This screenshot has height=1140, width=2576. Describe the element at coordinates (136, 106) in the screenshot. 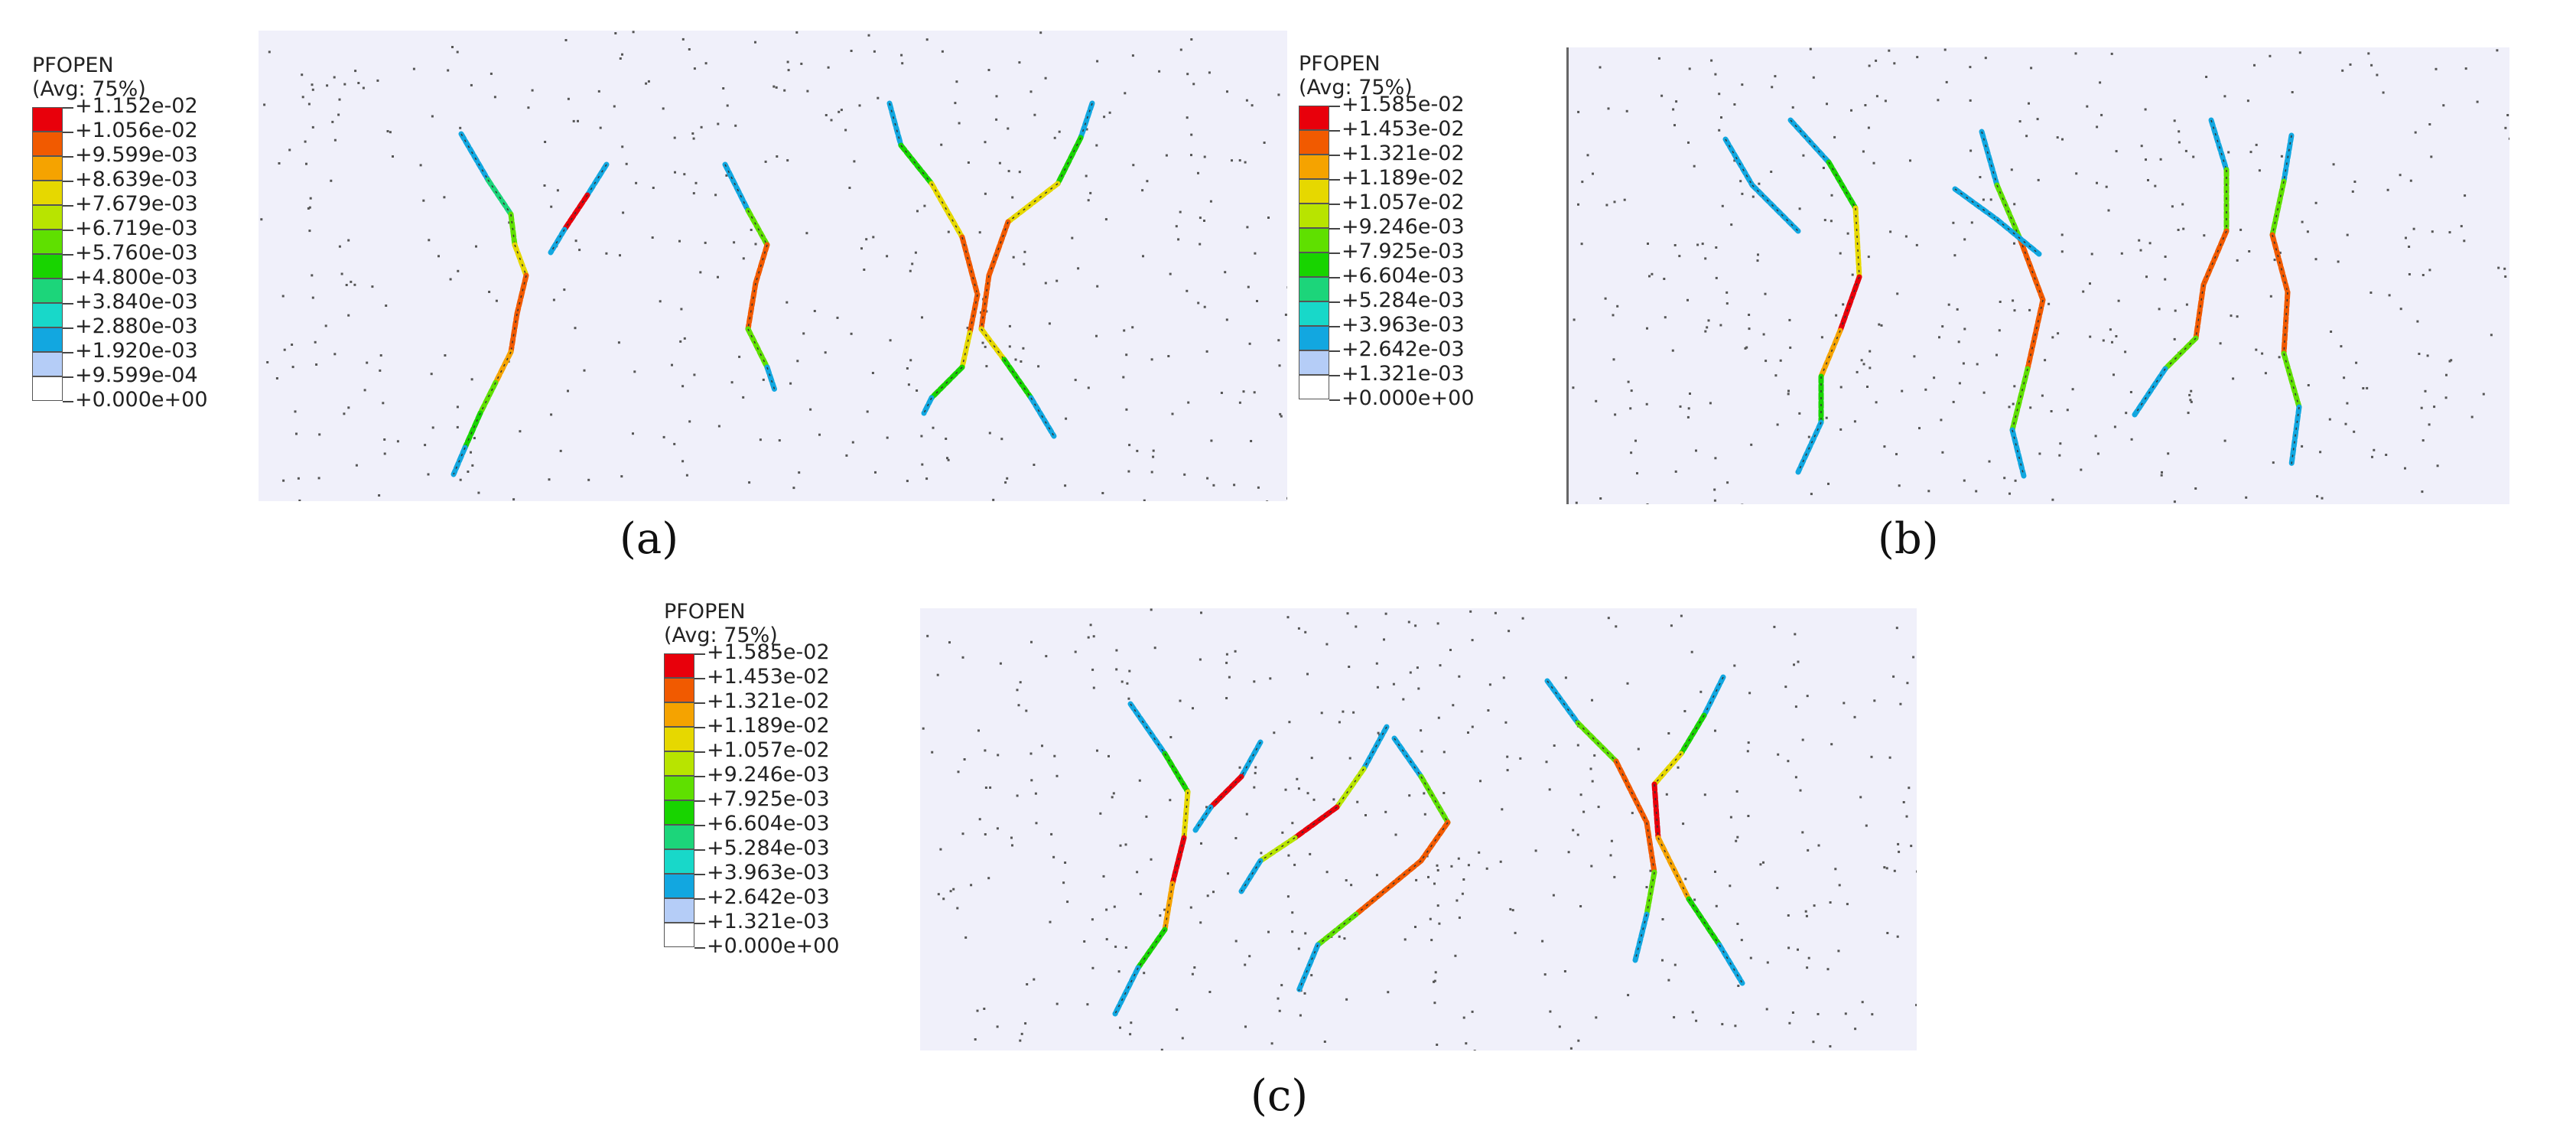

I see `scale-tick-label: +1.152e-02` at that location.